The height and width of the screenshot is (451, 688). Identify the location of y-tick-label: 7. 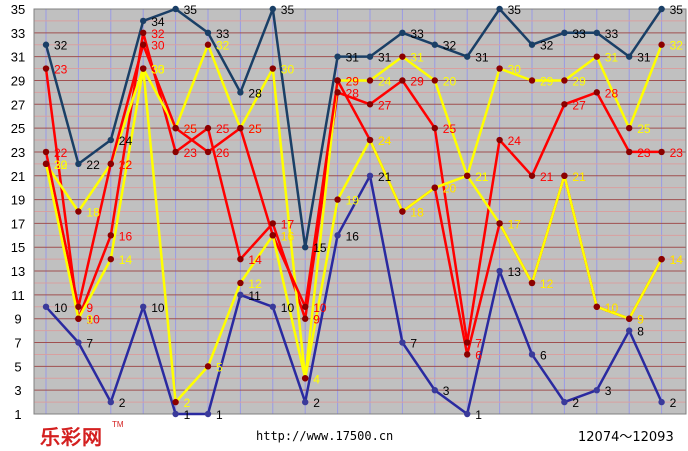
(17, 343).